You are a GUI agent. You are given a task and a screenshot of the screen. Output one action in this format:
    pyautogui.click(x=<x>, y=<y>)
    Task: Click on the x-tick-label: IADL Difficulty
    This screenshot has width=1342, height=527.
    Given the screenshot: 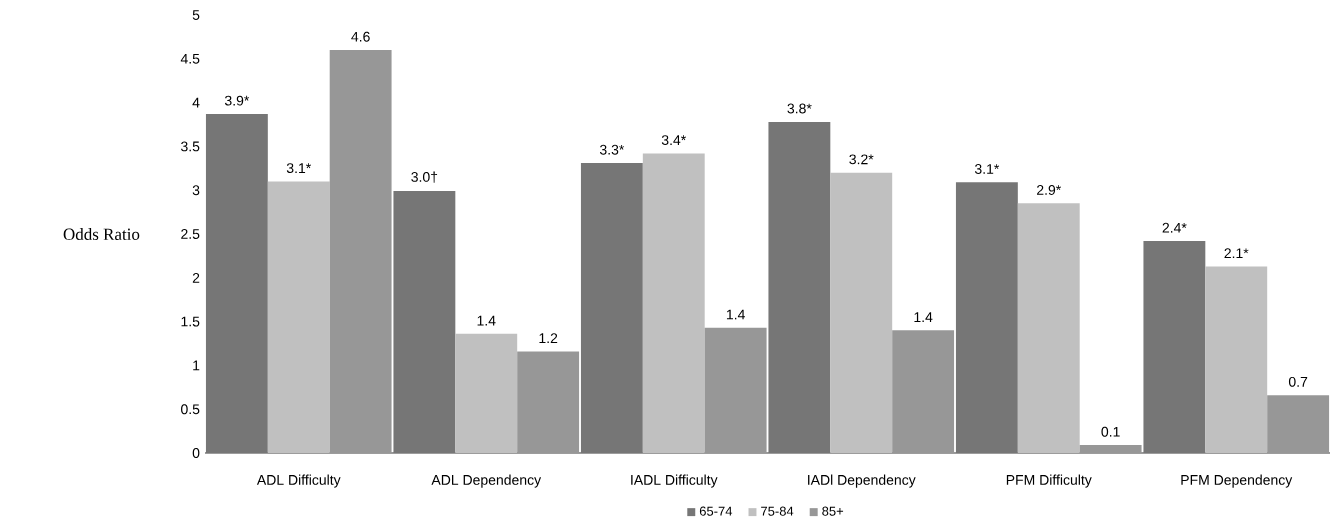 What is the action you would take?
    pyautogui.click(x=674, y=481)
    